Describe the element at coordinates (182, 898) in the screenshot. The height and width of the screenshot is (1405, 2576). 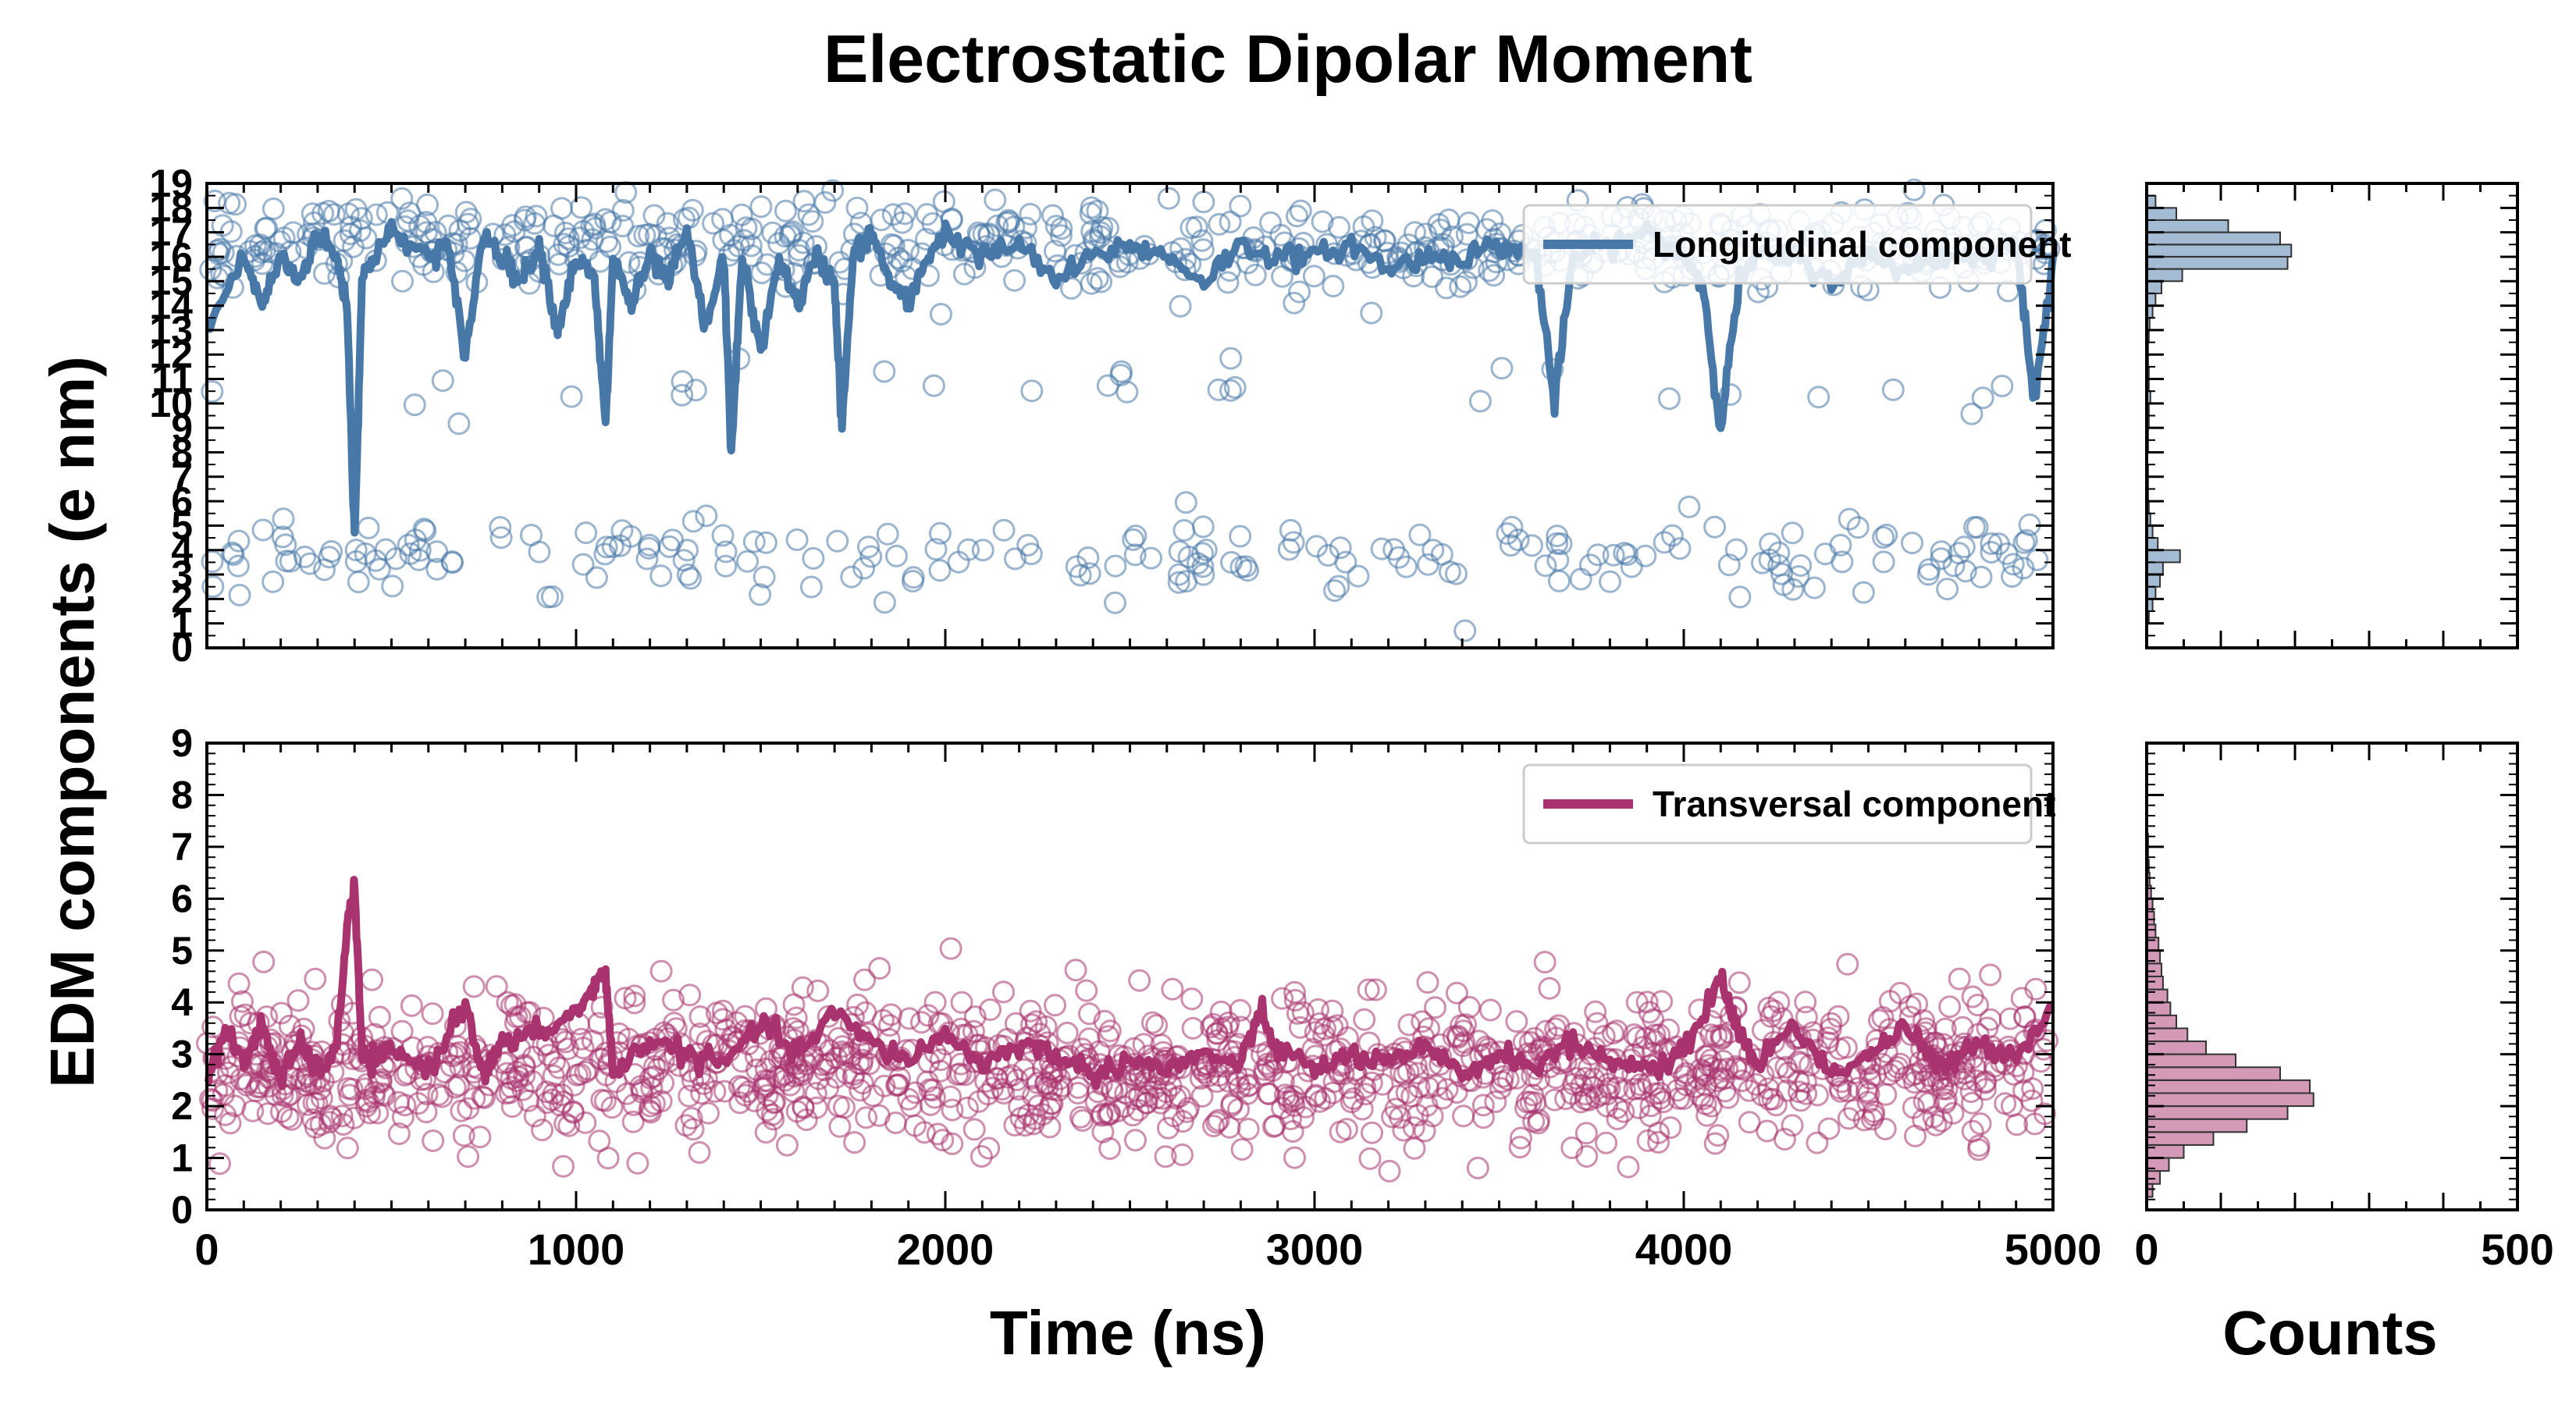
I see `y-tick-label: 6` at that location.